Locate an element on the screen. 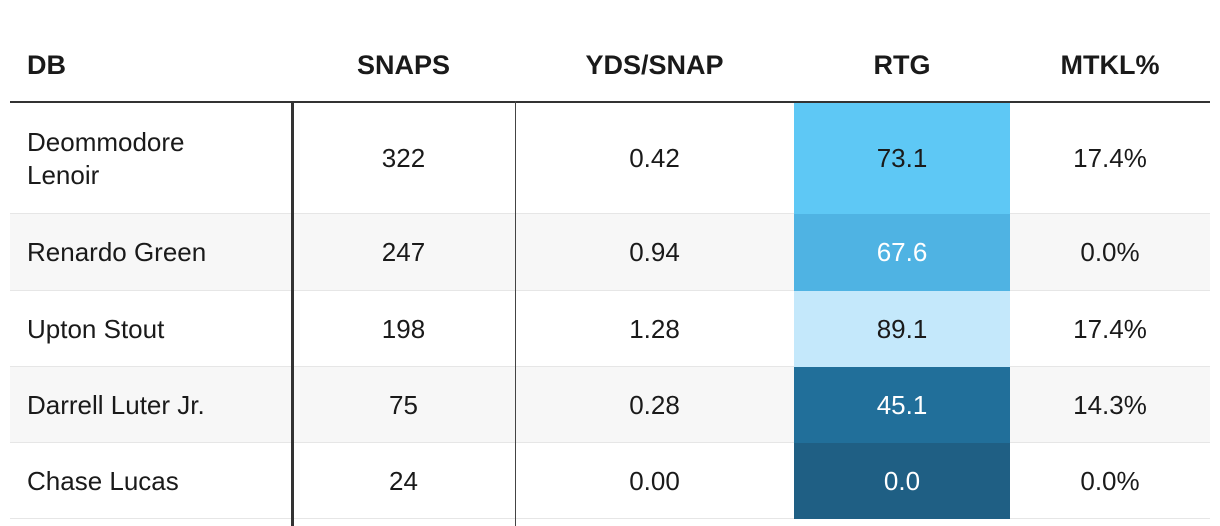 The width and height of the screenshot is (1220, 526). stat-cell: 73.1 is located at coordinates (902, 158).